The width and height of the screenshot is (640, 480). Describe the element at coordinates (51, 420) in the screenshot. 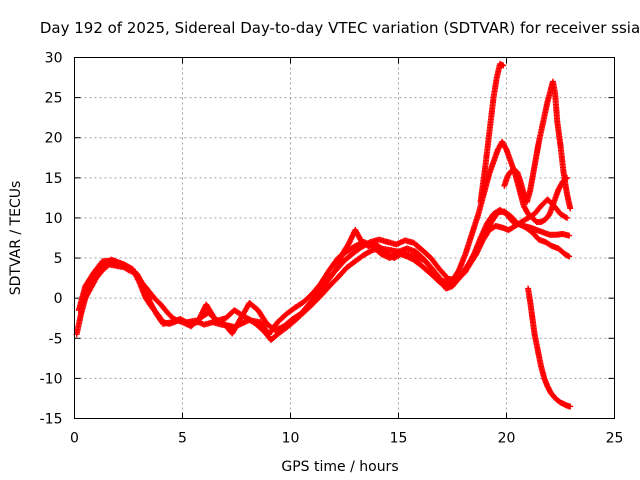

I see `y-tick-label: -15` at that location.